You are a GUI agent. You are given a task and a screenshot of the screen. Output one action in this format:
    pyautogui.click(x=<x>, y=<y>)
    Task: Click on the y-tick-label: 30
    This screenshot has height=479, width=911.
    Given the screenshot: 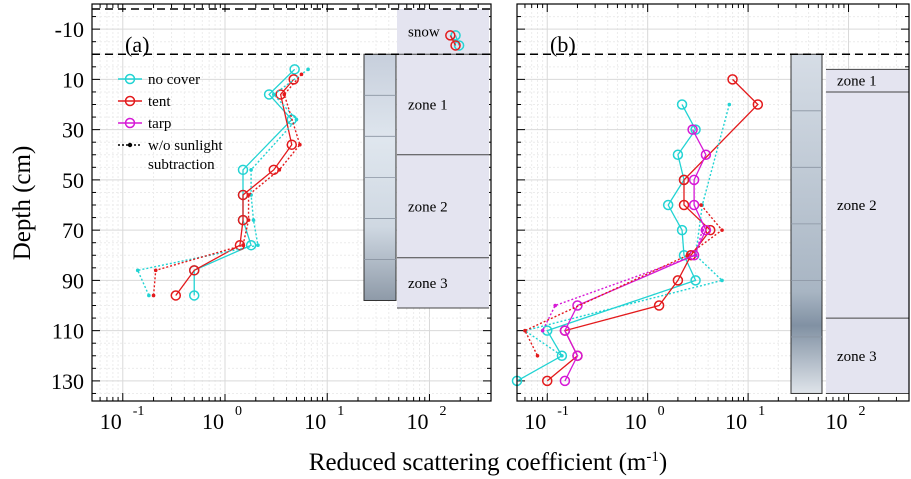 What is the action you would take?
    pyautogui.click(x=73, y=130)
    